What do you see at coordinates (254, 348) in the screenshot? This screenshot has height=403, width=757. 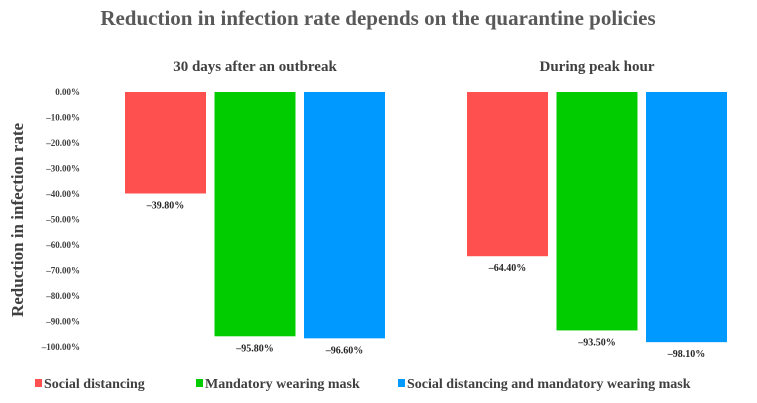 I see `data-label: –95.80%` at bounding box center [254, 348].